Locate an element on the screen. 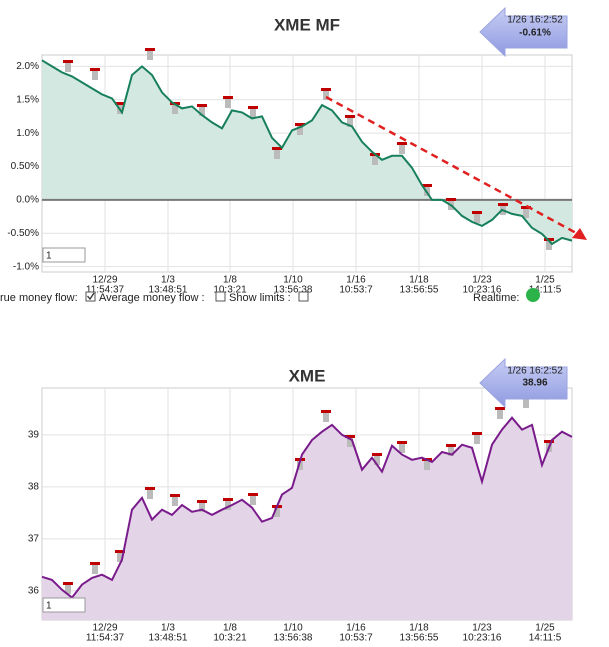 The height and width of the screenshot is (647, 609). control-label: Show limits : is located at coordinates (260, 298).